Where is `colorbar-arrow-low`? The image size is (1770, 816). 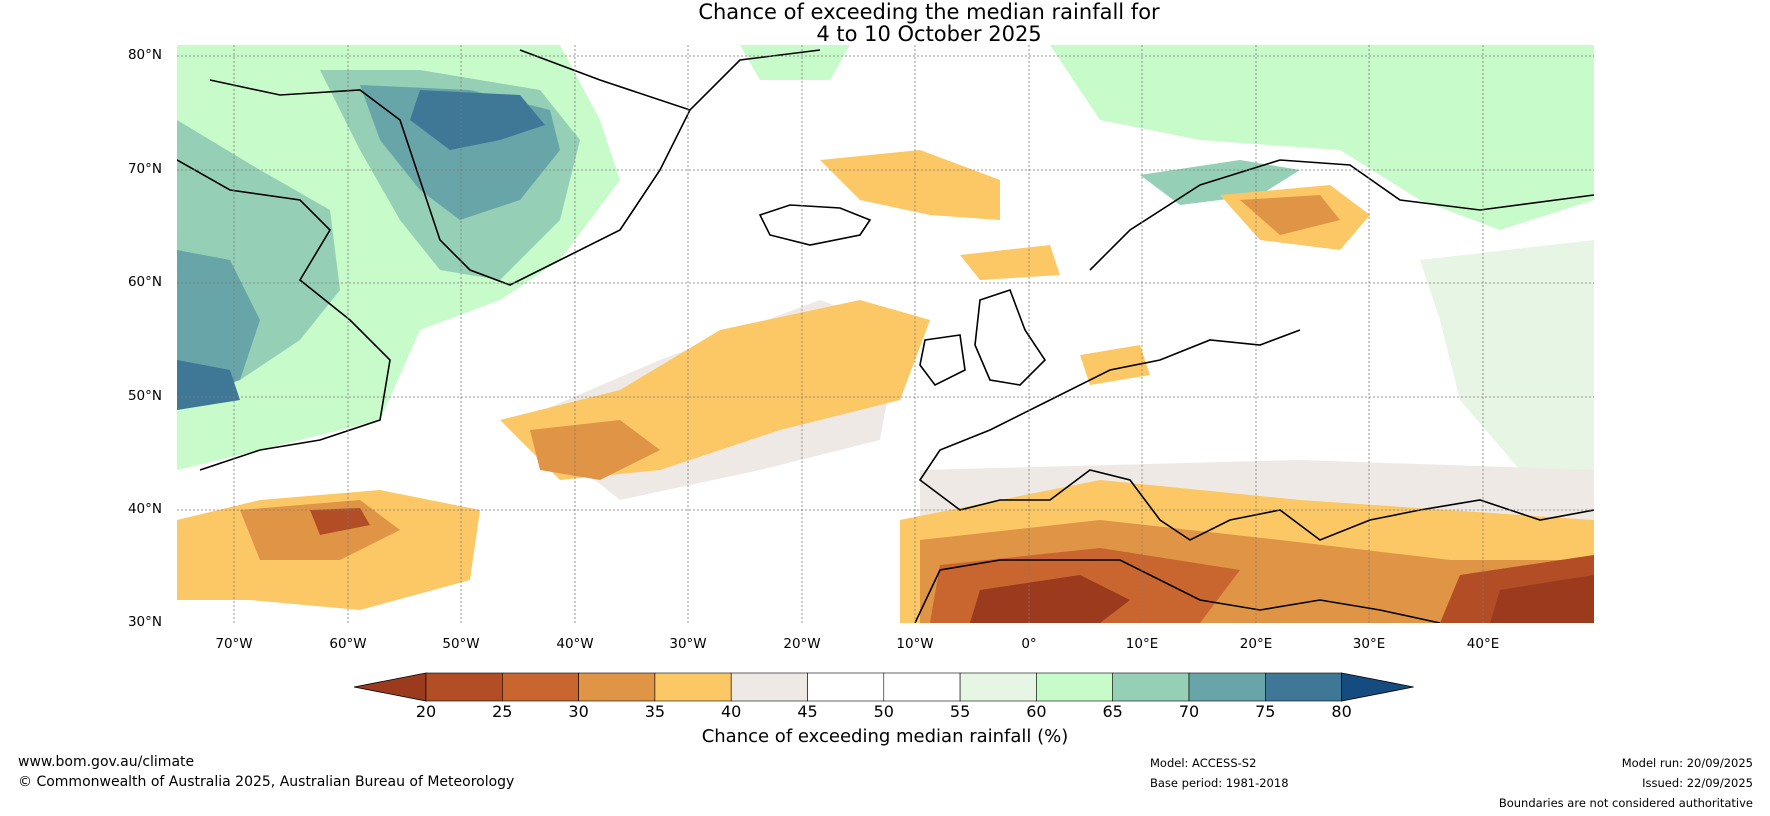 colorbar-arrow-low is located at coordinates (390, 687).